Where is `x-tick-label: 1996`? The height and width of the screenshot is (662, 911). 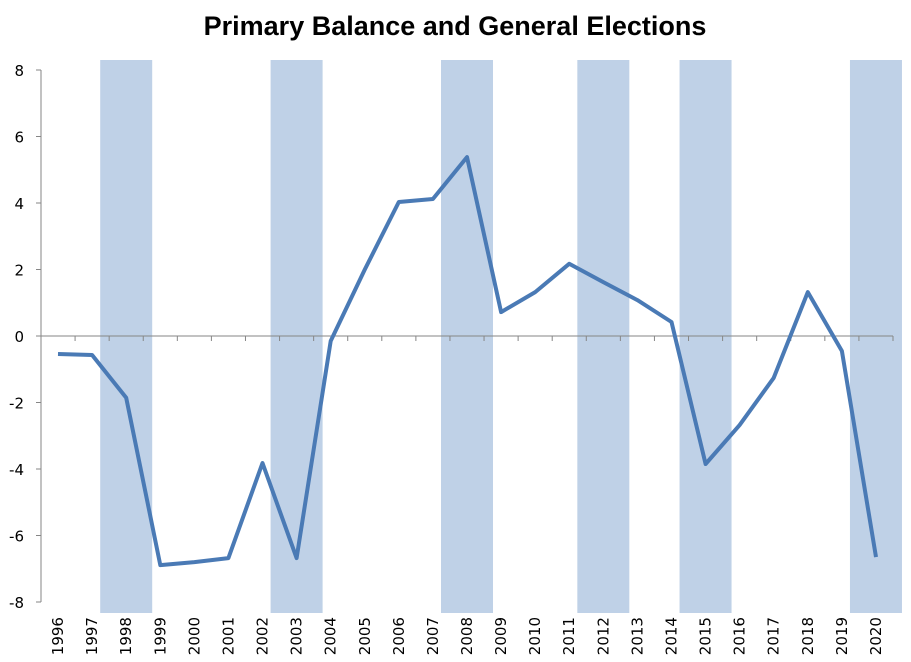
x-tick-label: 1996 is located at coordinates (58, 636).